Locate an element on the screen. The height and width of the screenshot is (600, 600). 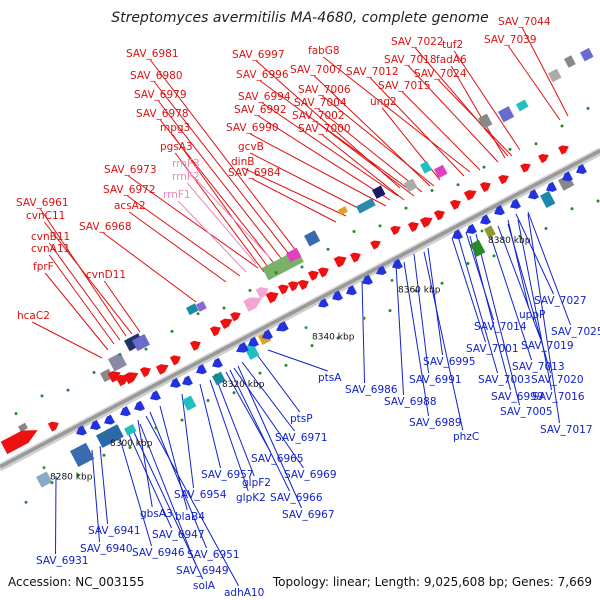
gene-label: cvnC11 is located at coordinates (45, 216).